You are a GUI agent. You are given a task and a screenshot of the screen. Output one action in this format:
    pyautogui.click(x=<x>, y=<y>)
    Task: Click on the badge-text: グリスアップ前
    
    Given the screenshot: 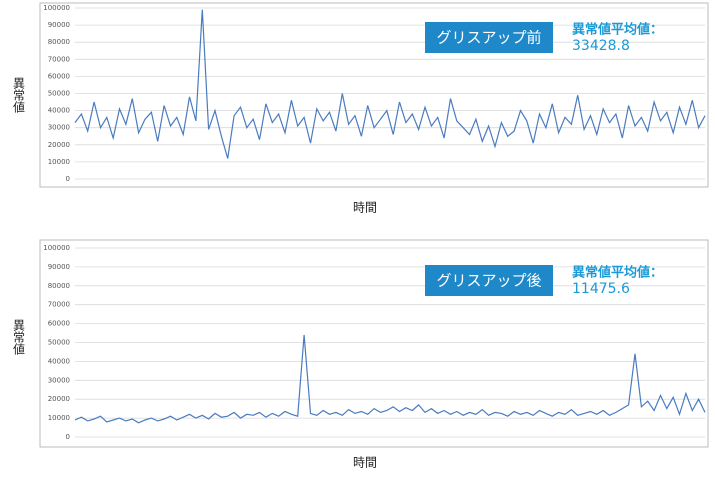 What is the action you would take?
    pyautogui.click(x=488, y=38)
    